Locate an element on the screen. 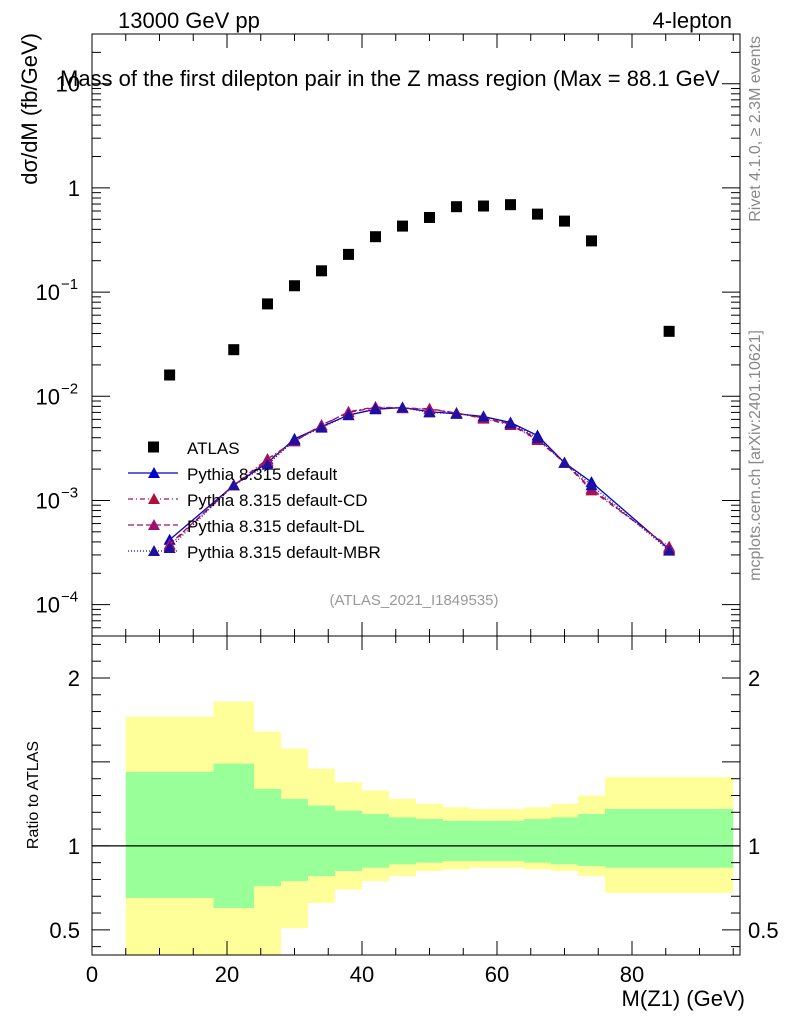  ratio-tick-label: 2 is located at coordinates (74, 678).